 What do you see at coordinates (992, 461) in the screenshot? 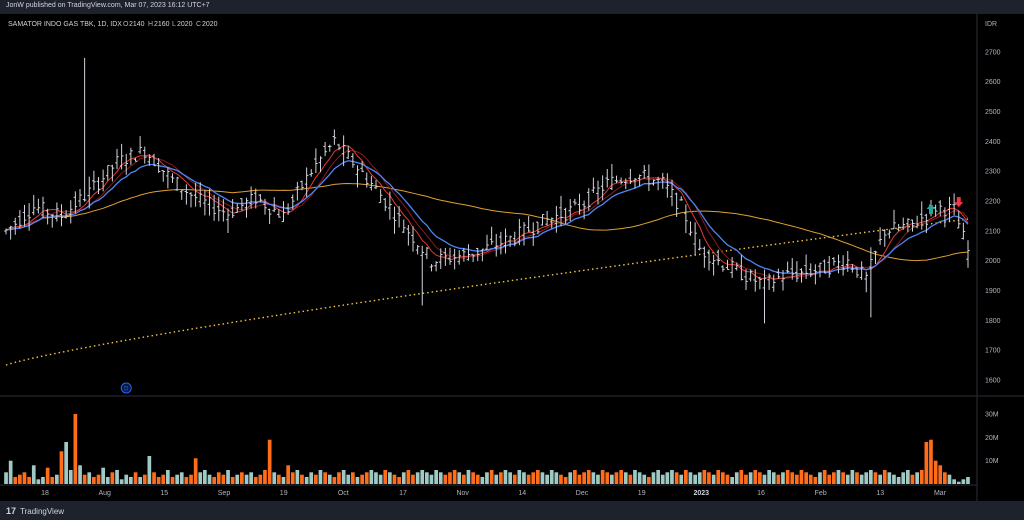
I see `volume-tick-label: 10M` at bounding box center [992, 461].